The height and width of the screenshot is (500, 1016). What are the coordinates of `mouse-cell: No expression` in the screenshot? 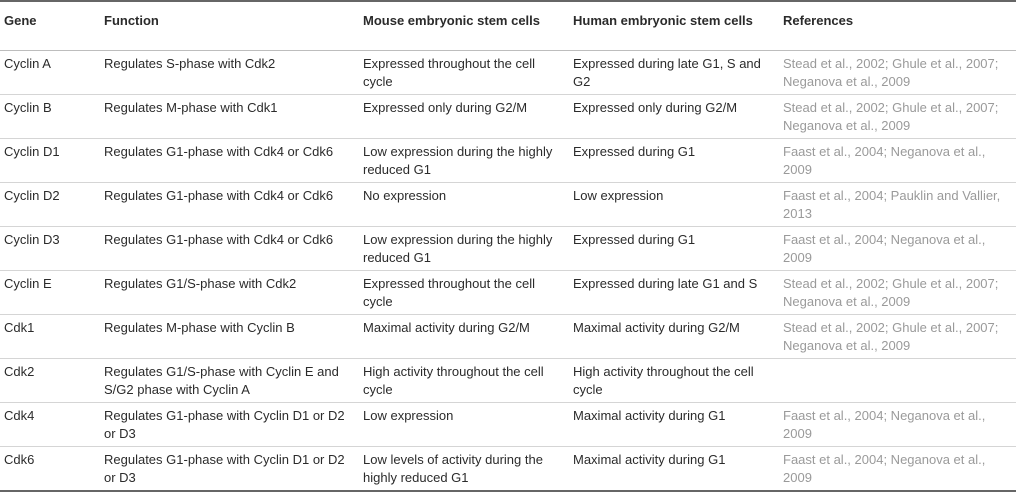 It's located at (405, 195).